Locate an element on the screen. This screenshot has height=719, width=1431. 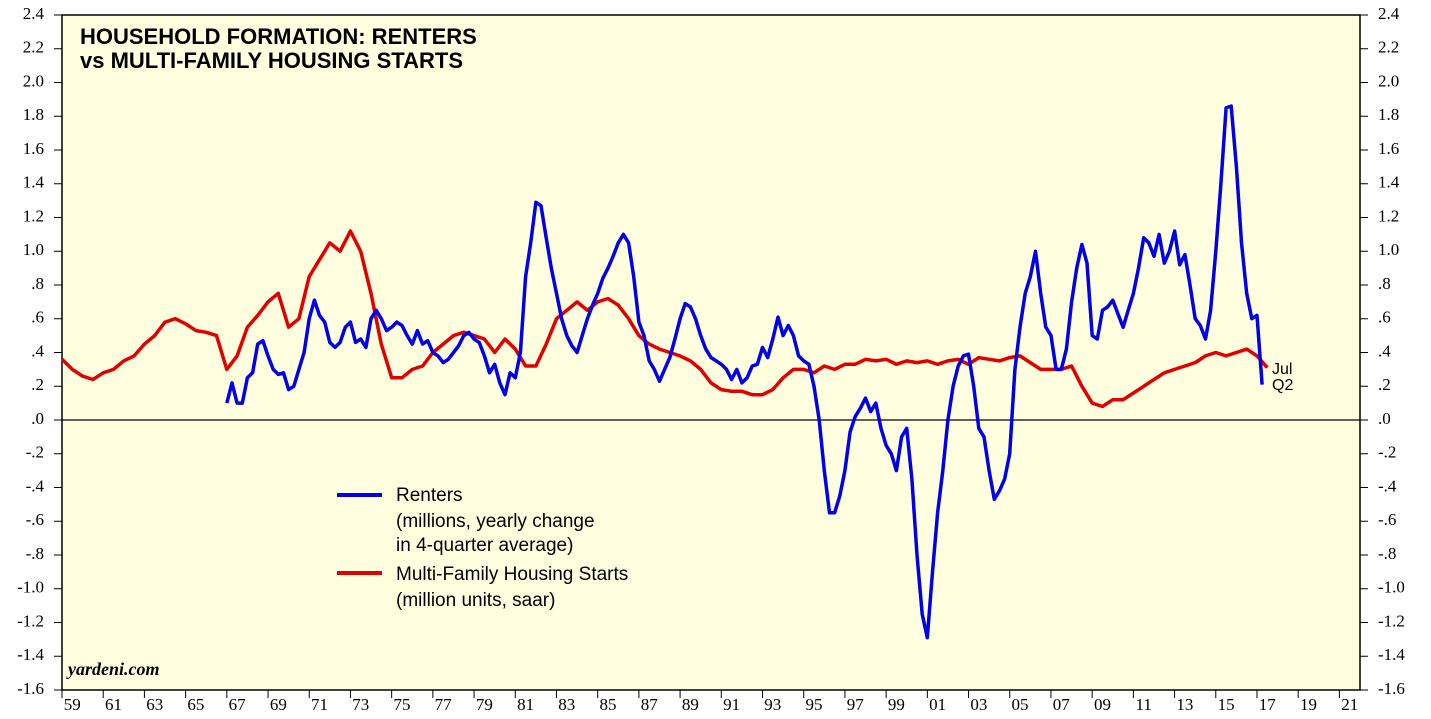
x-tick-label: 93 is located at coordinates (772, 704).